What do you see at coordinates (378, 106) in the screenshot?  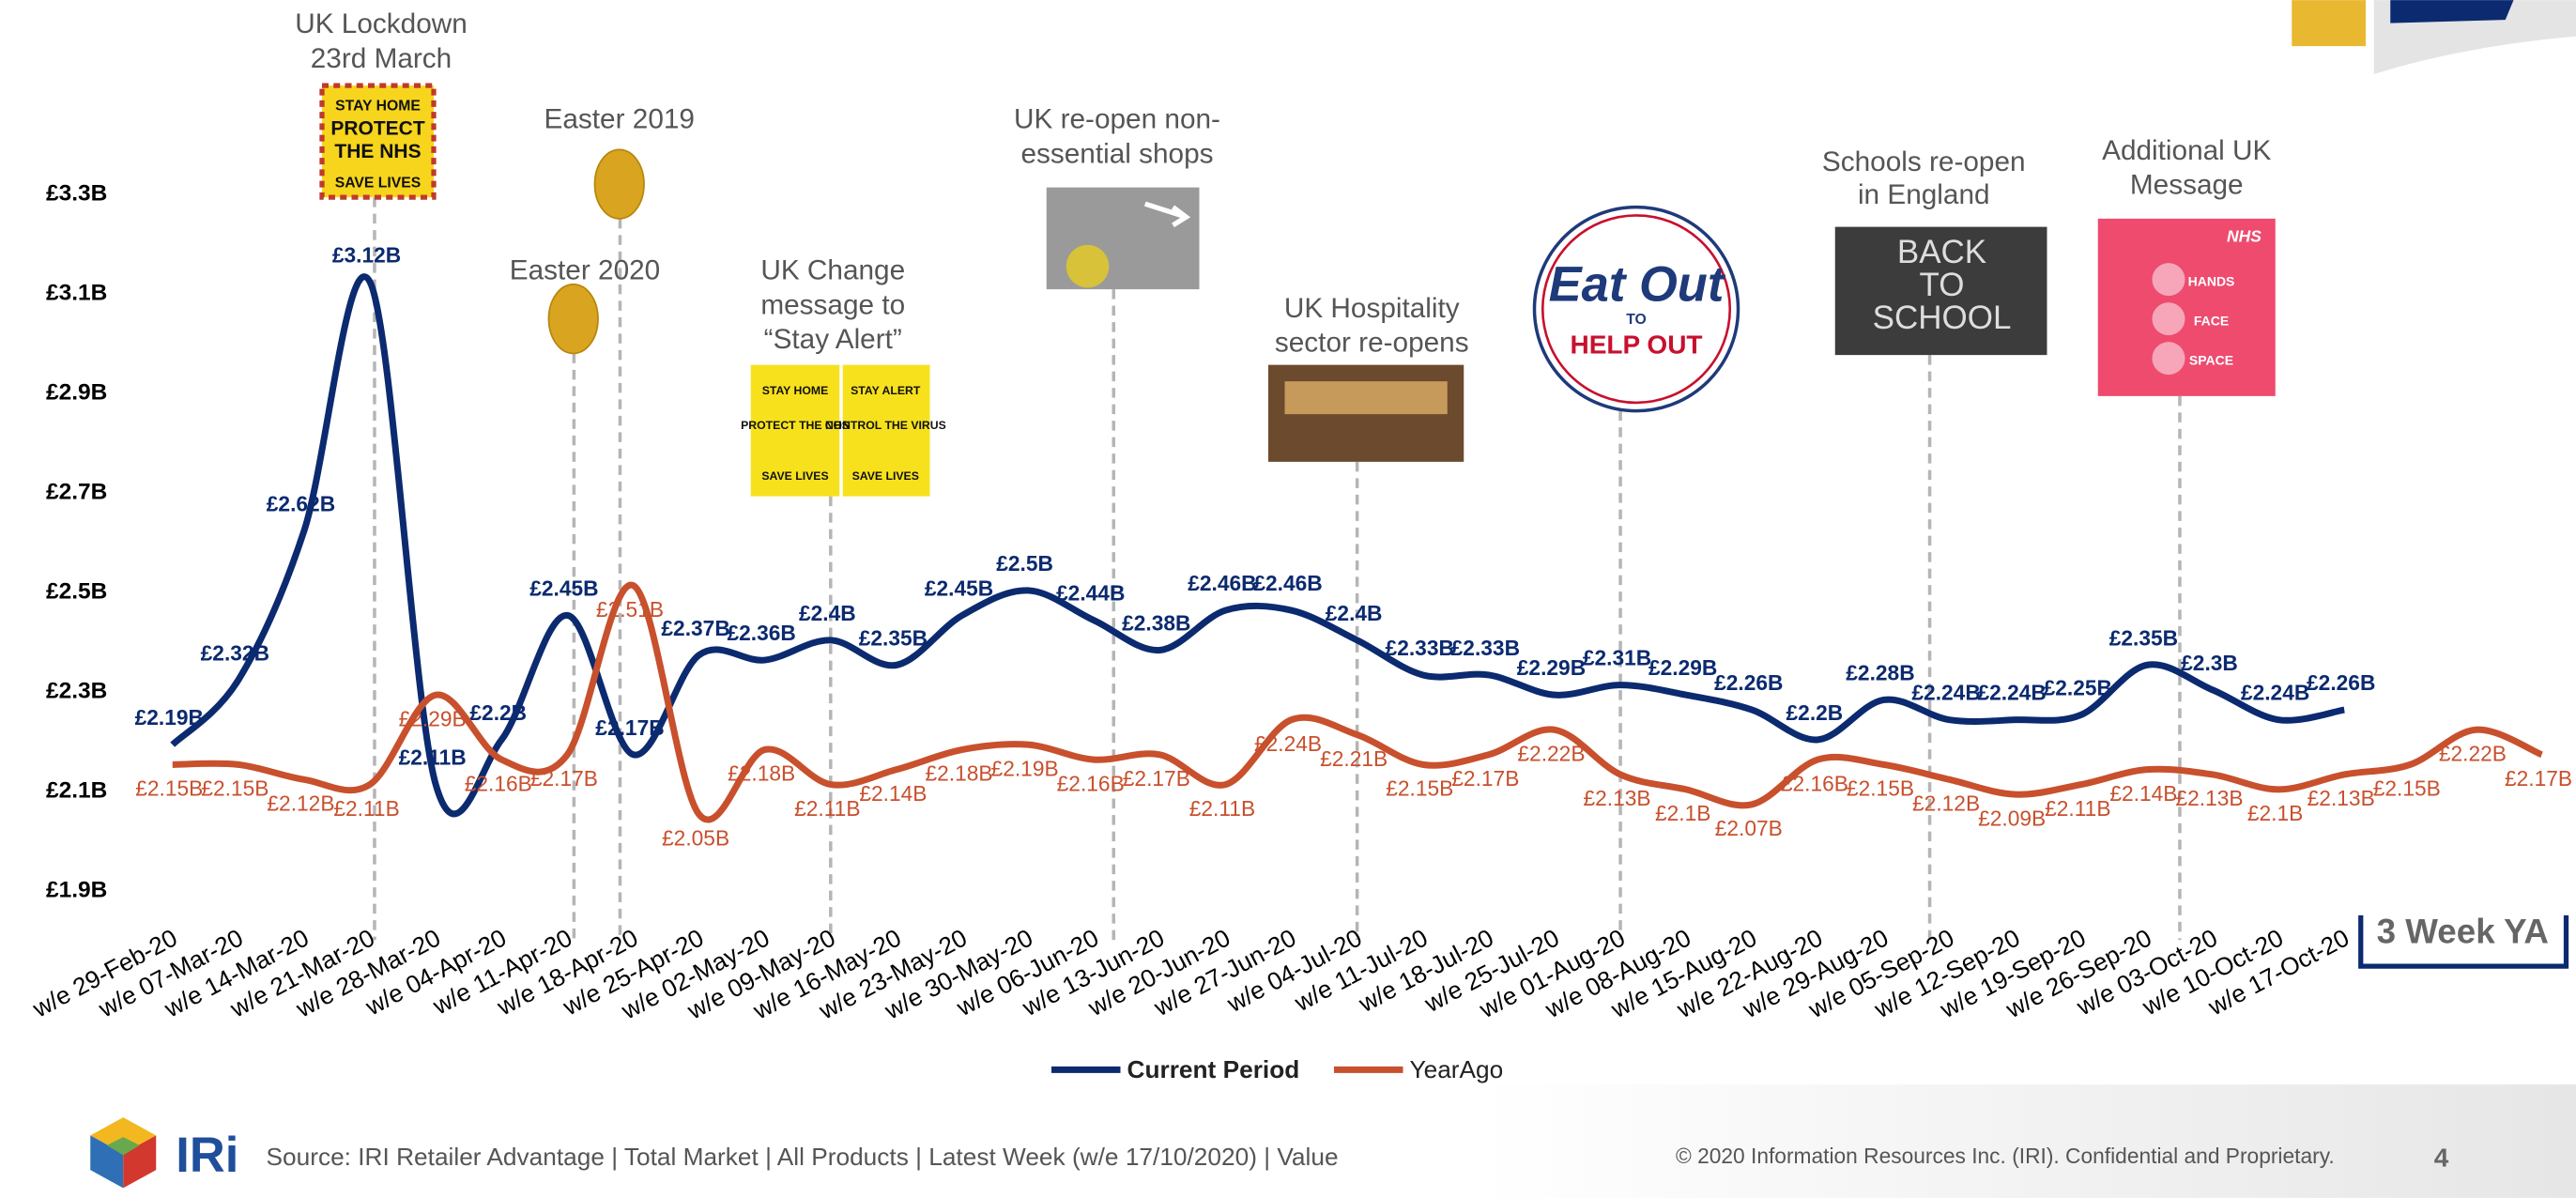 I see `poster-text: STAY HOME` at bounding box center [378, 106].